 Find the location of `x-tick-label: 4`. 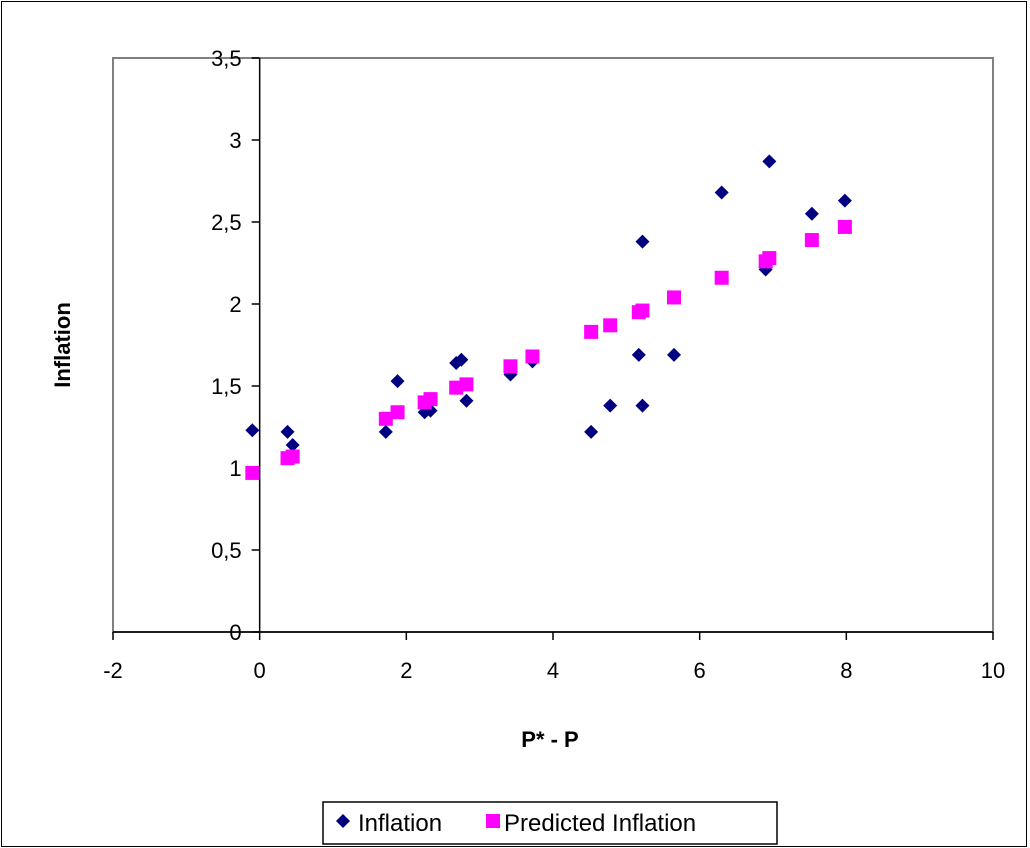

x-tick-label: 4 is located at coordinates (553, 670).